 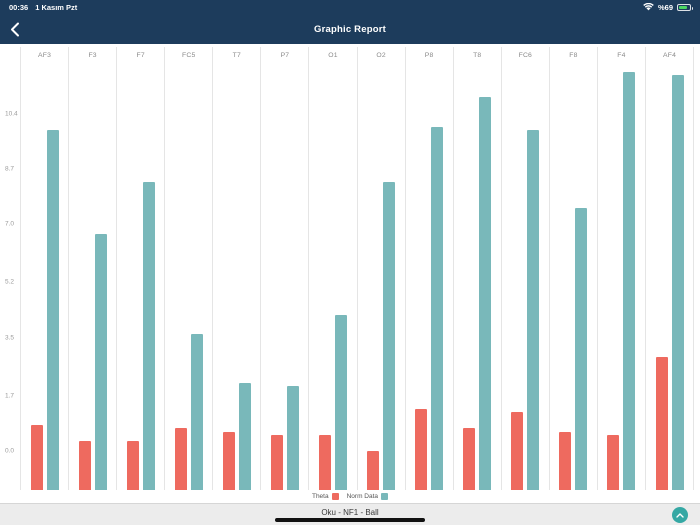 What do you see at coordinates (10, 396) in the screenshot?
I see `y-tick-label: 1.7` at bounding box center [10, 396].